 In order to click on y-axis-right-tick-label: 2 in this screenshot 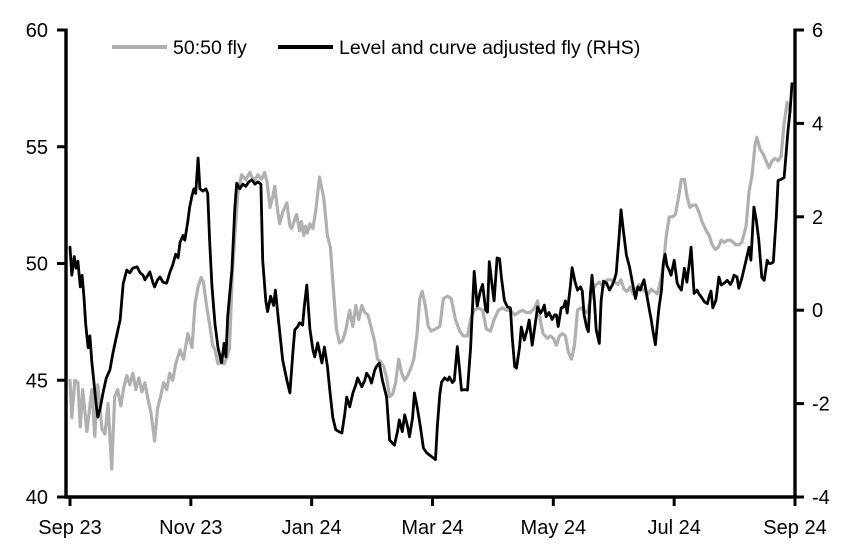, I will do `click(817, 218)`.